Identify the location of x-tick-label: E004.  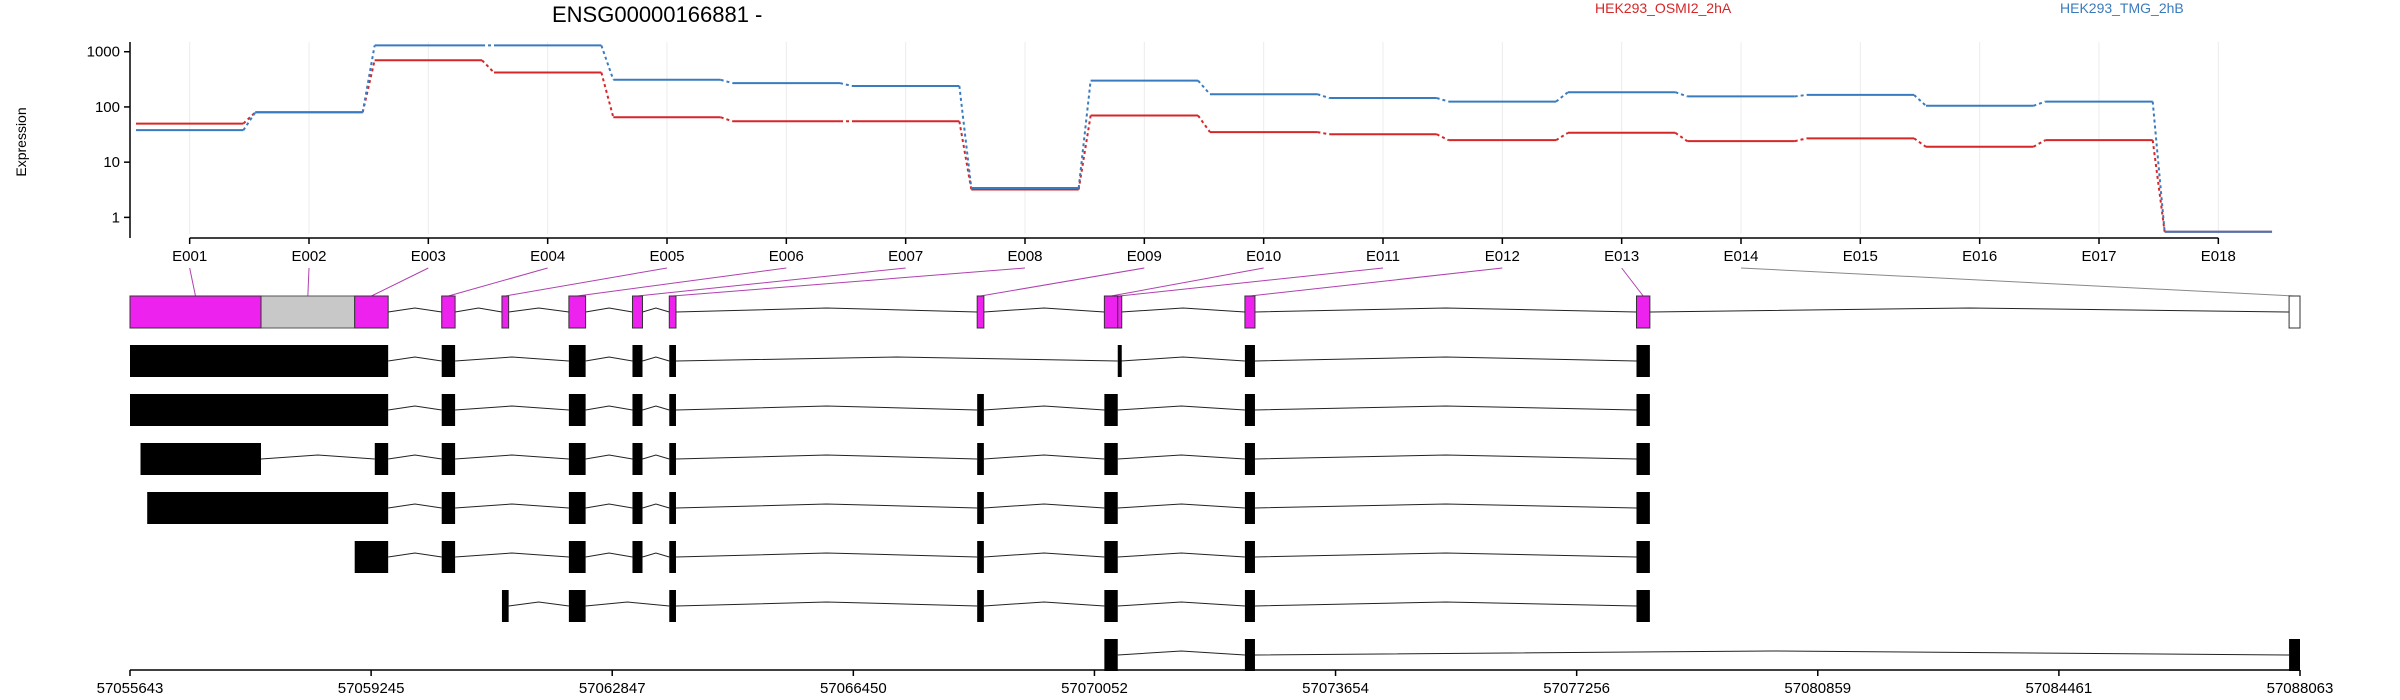
(547, 256).